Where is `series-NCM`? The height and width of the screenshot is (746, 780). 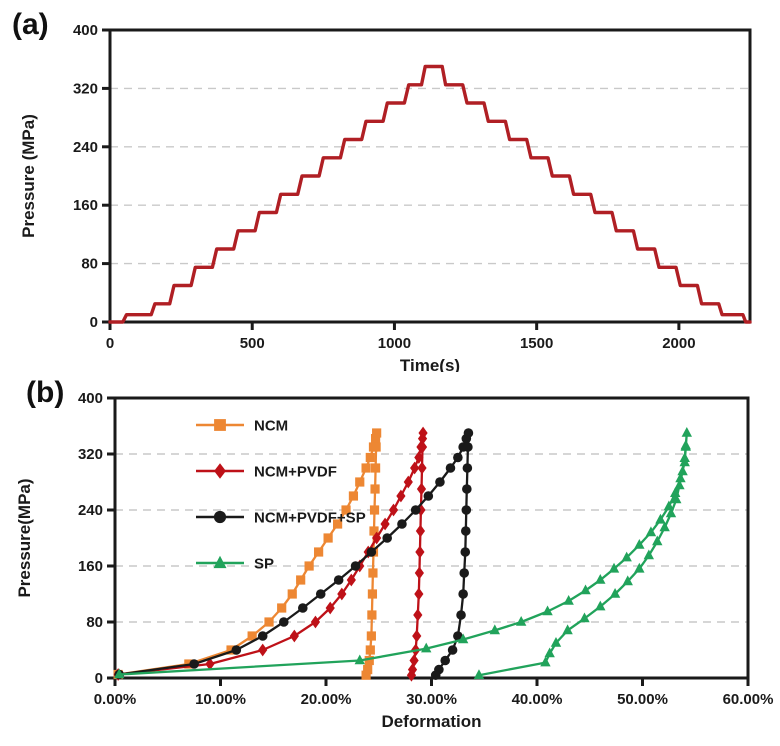 series-NCM is located at coordinates (247, 554).